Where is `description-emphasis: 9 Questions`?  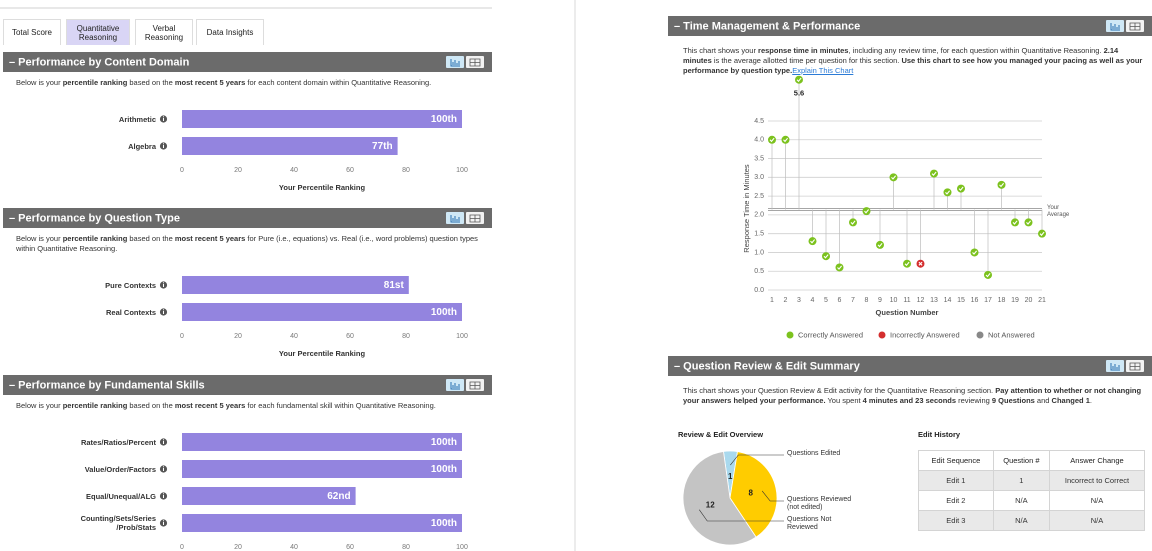 description-emphasis: 9 Questions is located at coordinates (1013, 400).